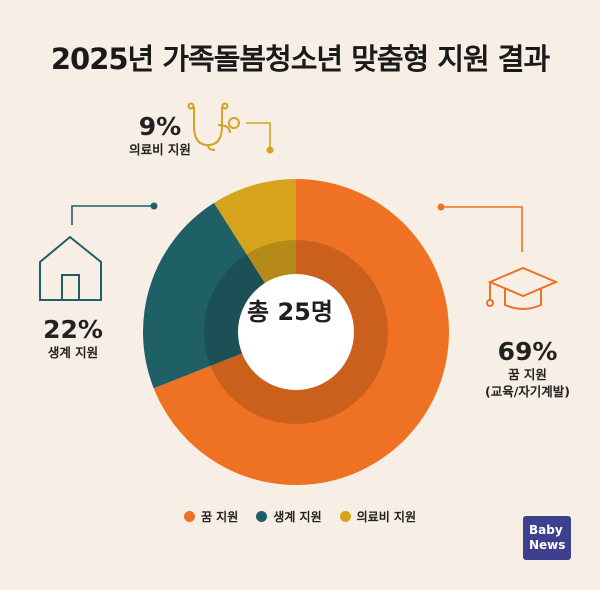 The height and width of the screenshot is (590, 600). What do you see at coordinates (219, 517) in the screenshot?
I see `legend-label: 꿈 지원` at bounding box center [219, 517].